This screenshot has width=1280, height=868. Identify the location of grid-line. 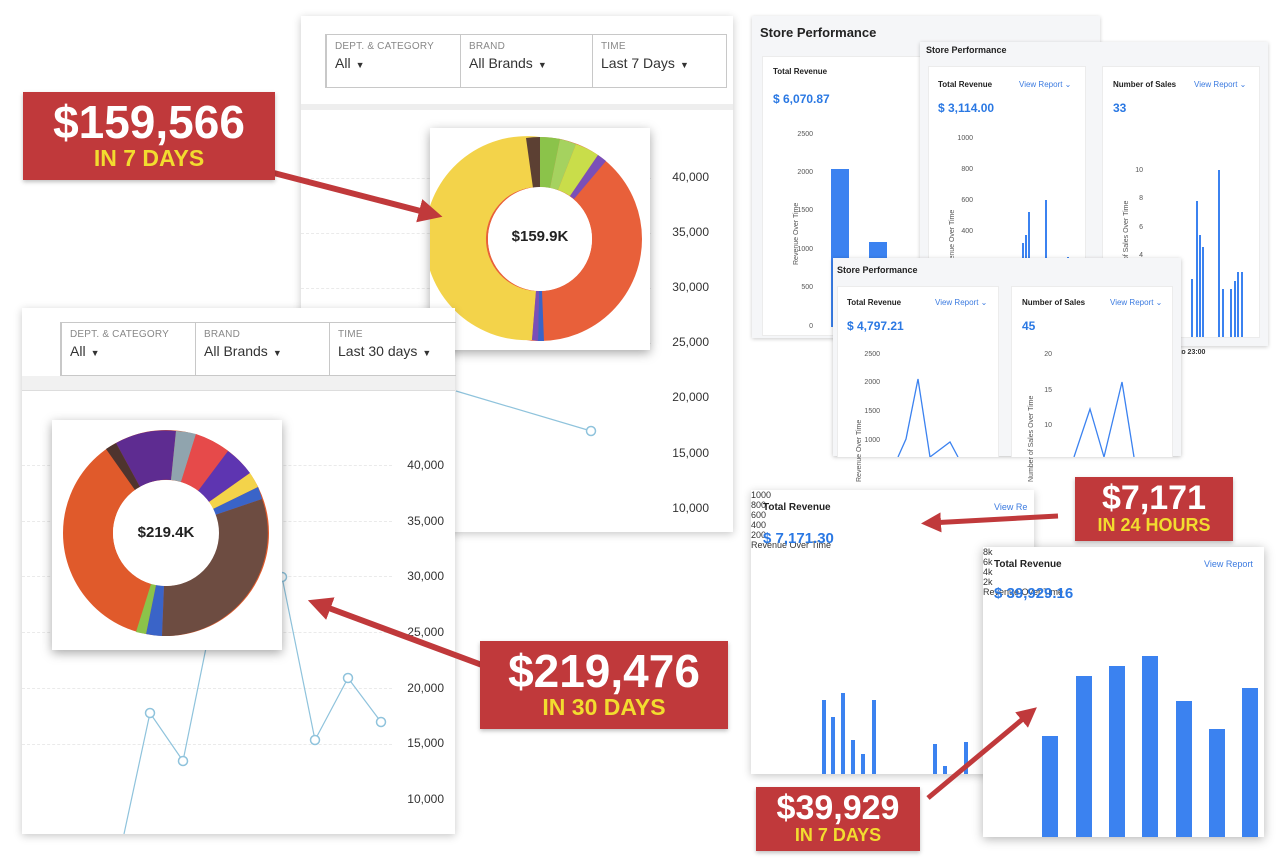
(207, 744).